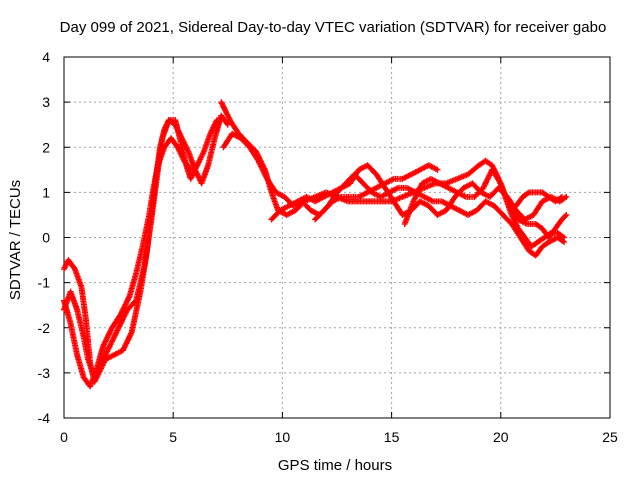 The width and height of the screenshot is (640, 480). What do you see at coordinates (501, 437) in the screenshot?
I see `x-tick-label: 20` at bounding box center [501, 437].